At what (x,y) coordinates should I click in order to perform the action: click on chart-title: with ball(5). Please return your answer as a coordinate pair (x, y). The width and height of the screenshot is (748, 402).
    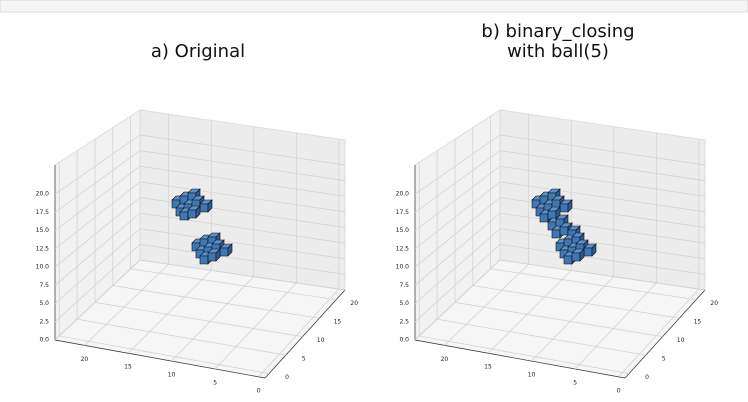
    Looking at the image, I should click on (558, 51).